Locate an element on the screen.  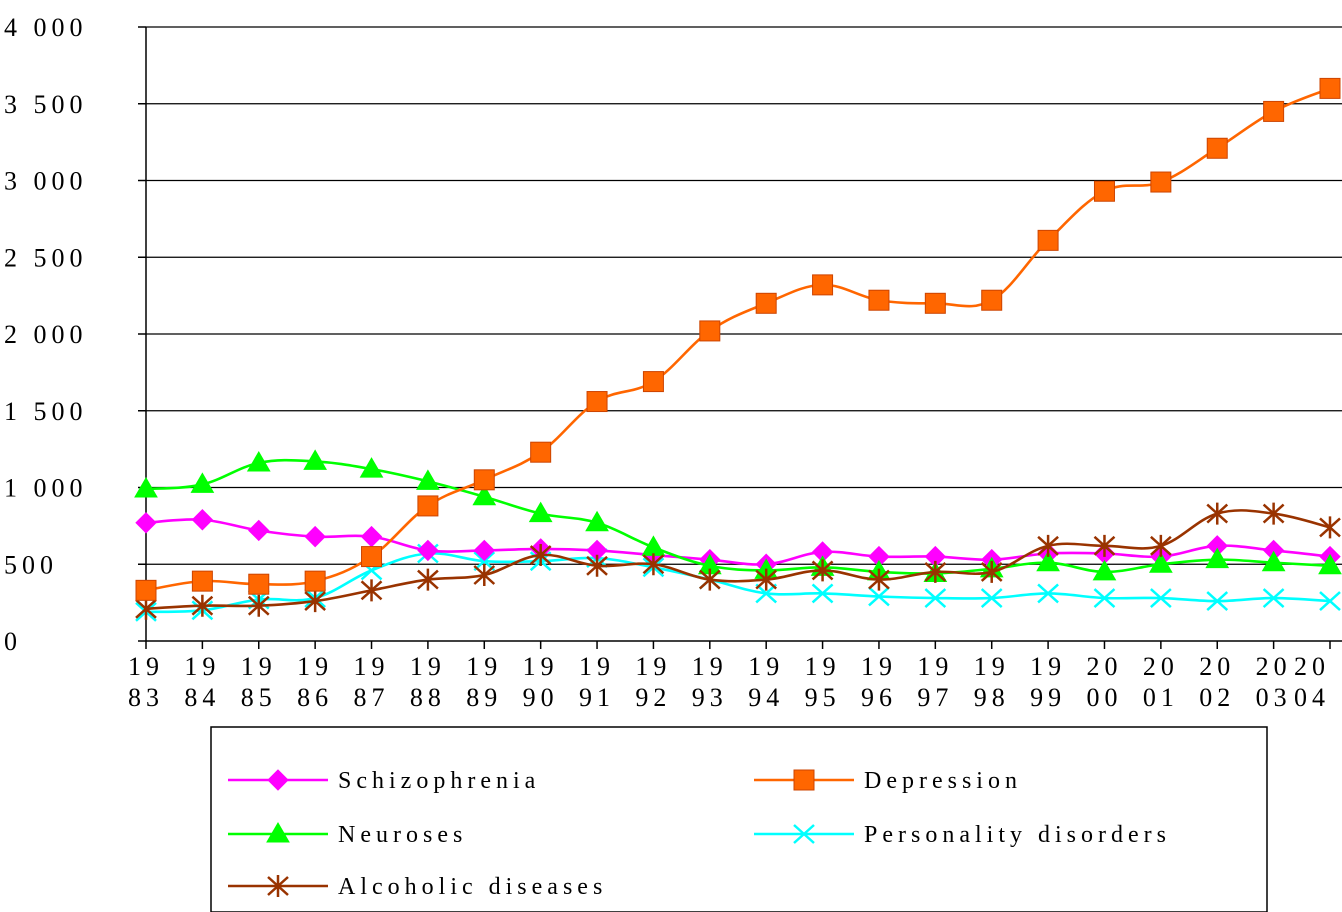
y-tick-label: 1 500 is located at coordinates (46, 411).